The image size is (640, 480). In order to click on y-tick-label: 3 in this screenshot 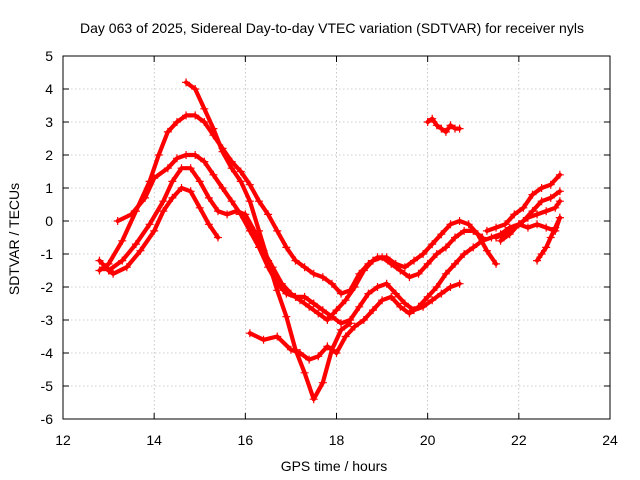, I will do `click(49, 122)`.